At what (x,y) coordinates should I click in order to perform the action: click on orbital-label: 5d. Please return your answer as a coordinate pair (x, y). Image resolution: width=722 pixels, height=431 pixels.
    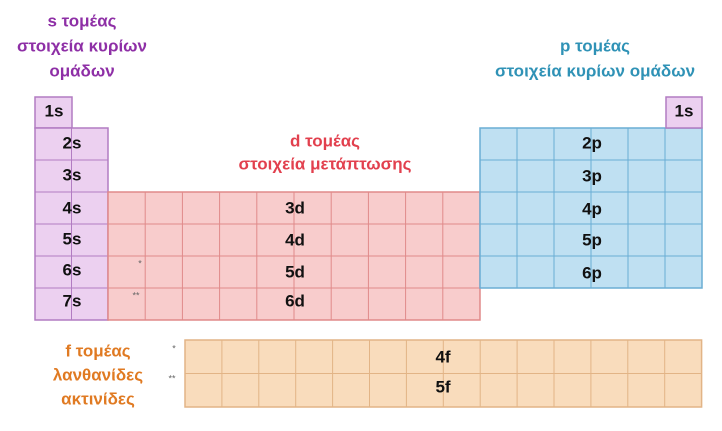
    Looking at the image, I should click on (295, 271).